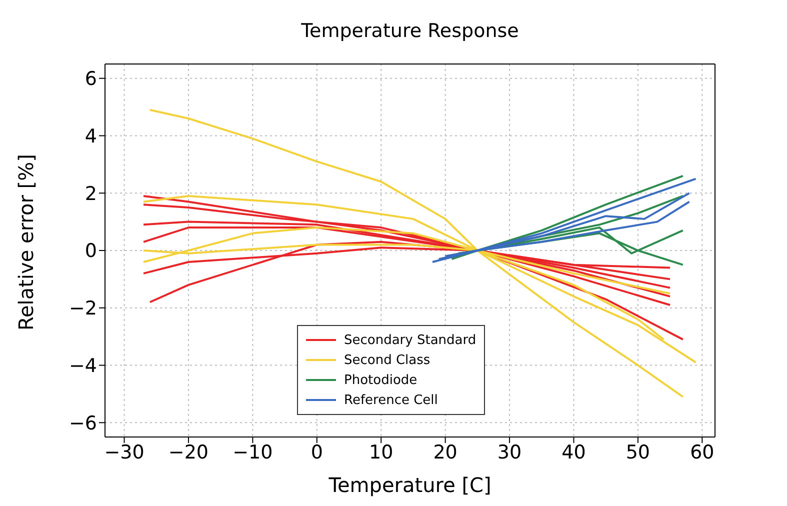 The image size is (787, 506). I want to click on y-tick-label: −2, so click(82, 309).